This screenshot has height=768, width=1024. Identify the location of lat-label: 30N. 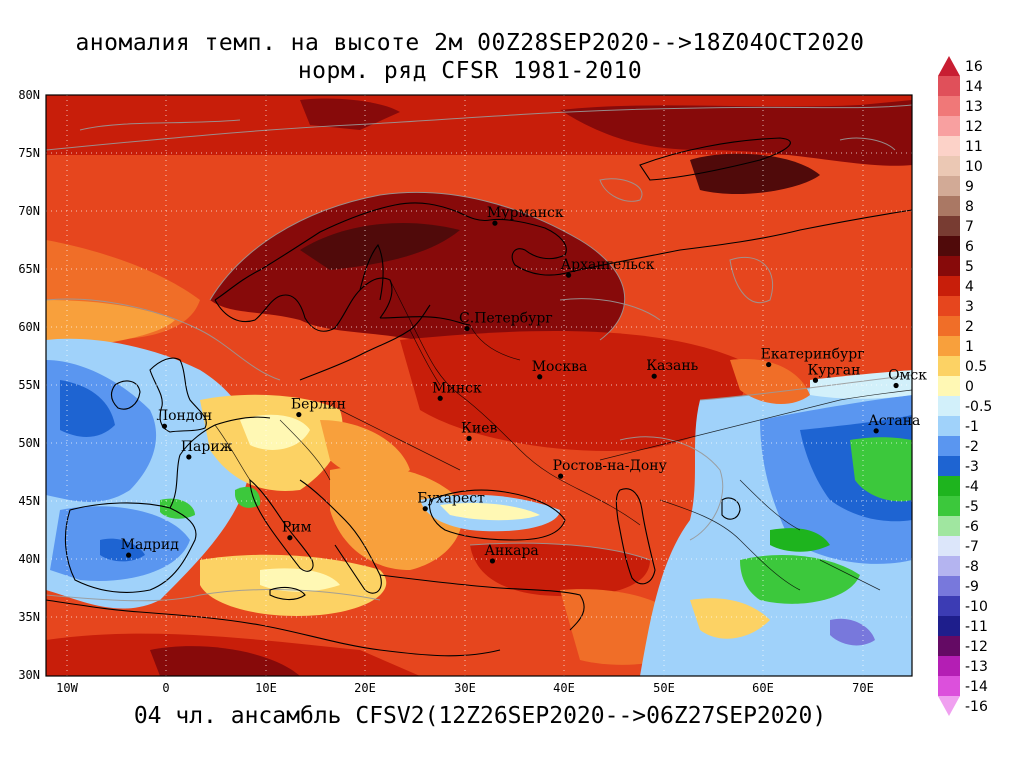
(29, 675).